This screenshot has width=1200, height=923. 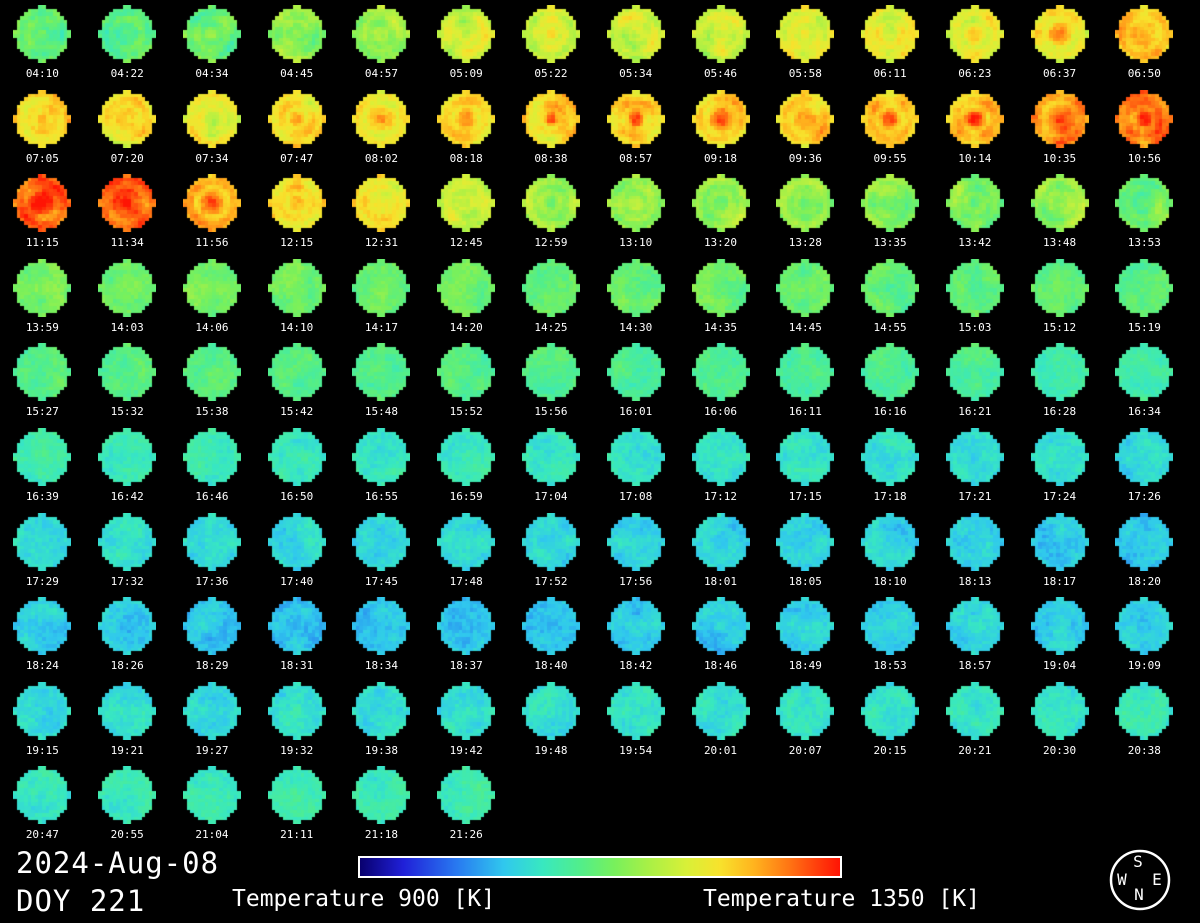 What do you see at coordinates (975, 412) in the screenshot?
I see `disk-timestamp: 16:21` at bounding box center [975, 412].